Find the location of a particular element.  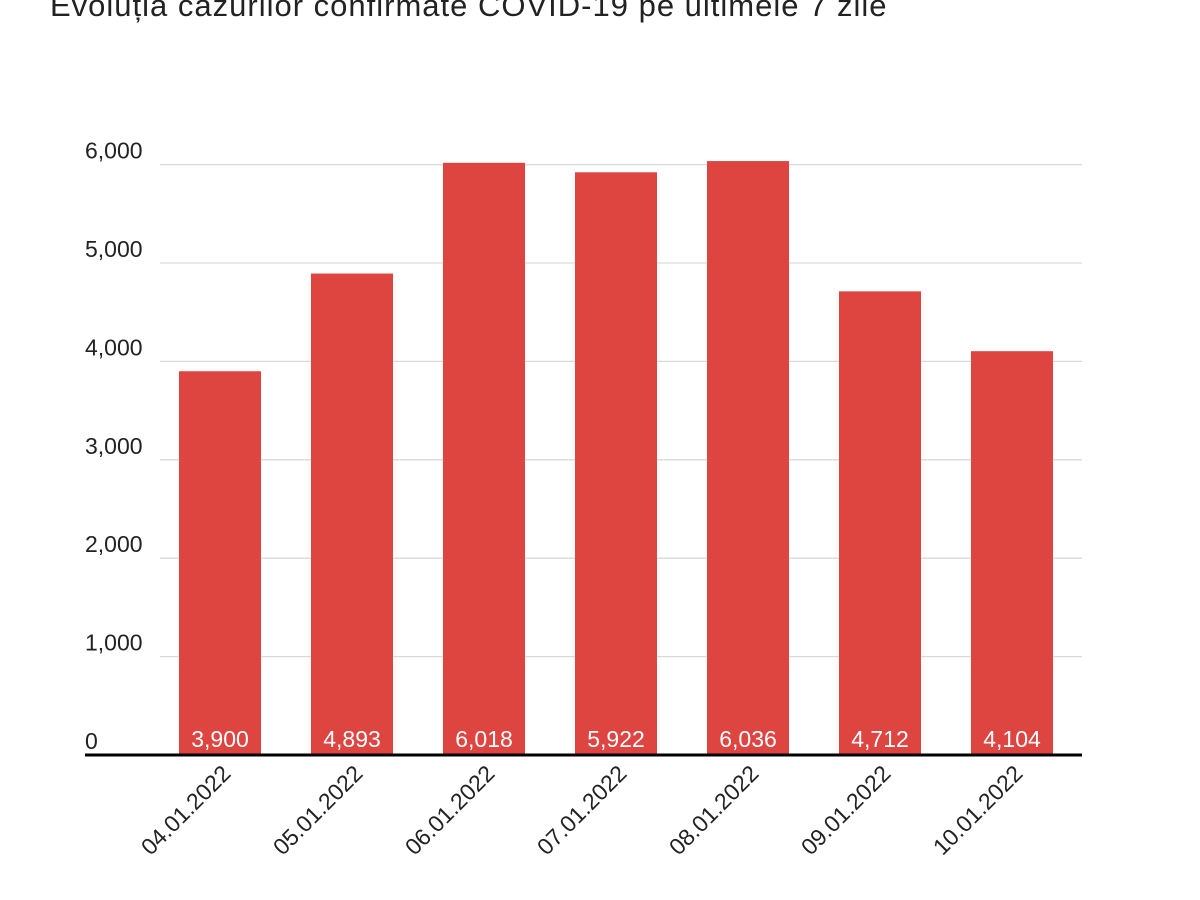

y-tick-label: 5,000 is located at coordinates (114, 249).